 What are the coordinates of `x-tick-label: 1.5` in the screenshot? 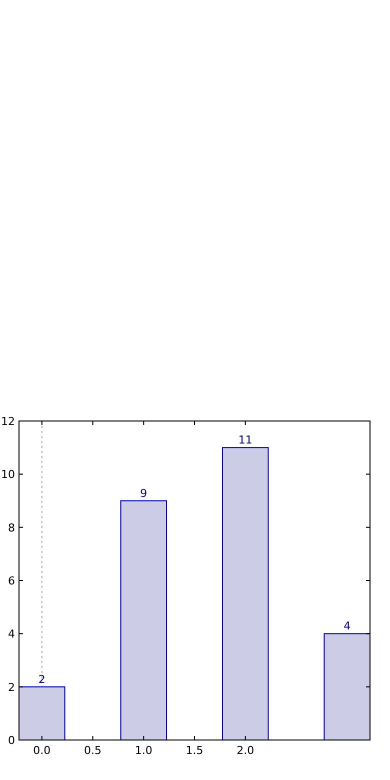 It's located at (195, 750).